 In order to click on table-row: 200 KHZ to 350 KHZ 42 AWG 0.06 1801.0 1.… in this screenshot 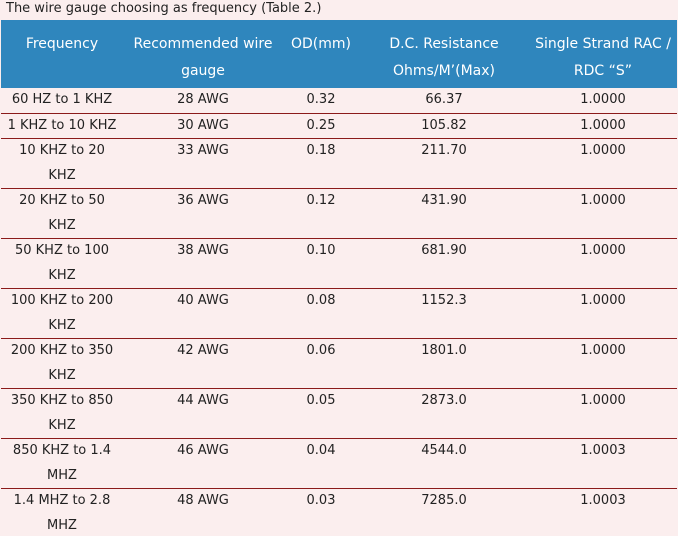, I will do `click(339, 363)`.